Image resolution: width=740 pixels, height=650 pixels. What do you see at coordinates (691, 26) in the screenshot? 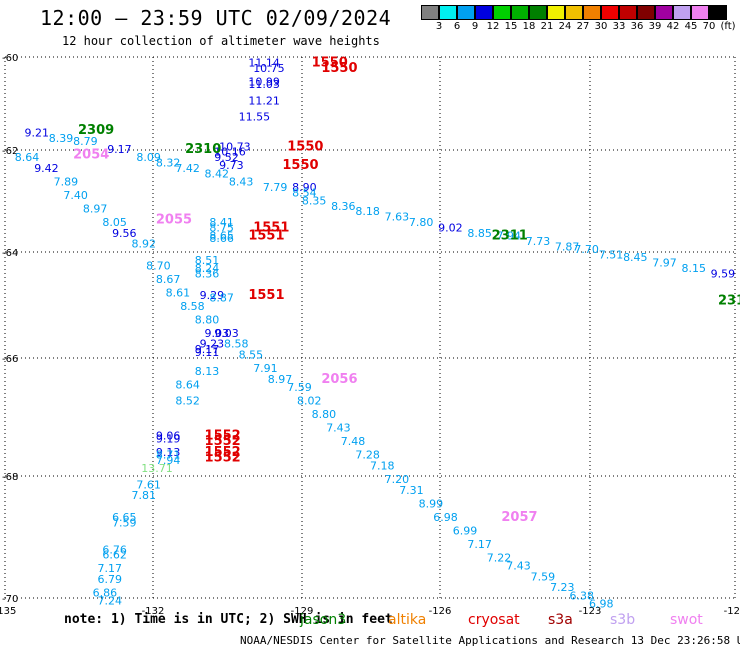
I see `color-scale-label: 45` at bounding box center [691, 26].